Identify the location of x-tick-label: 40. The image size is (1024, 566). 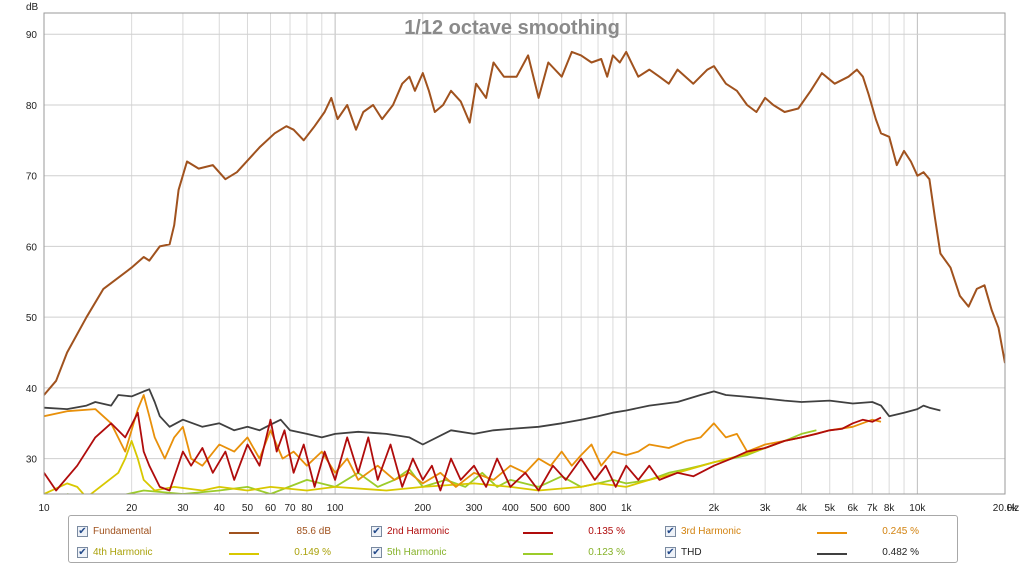
(220, 508).